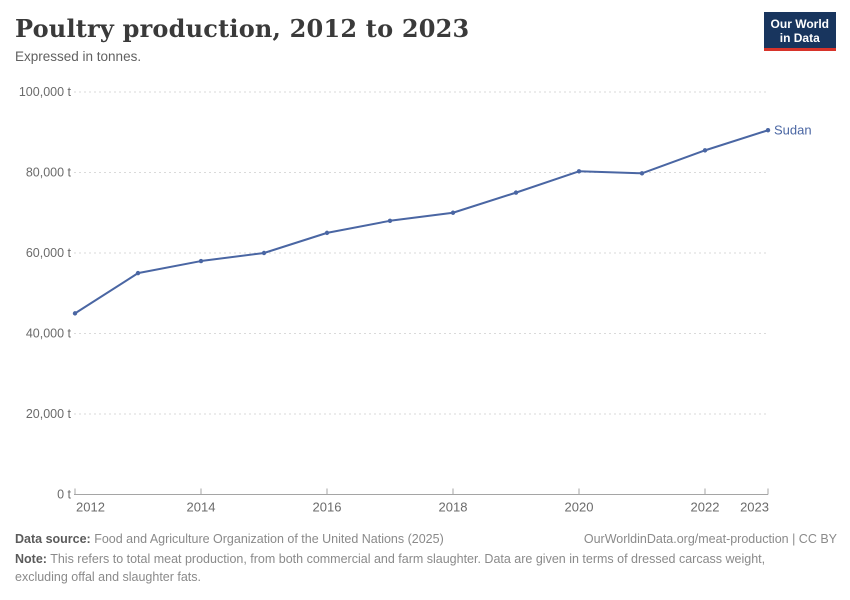  I want to click on chart-subtitle: Expressed in tonnes., so click(78, 56).